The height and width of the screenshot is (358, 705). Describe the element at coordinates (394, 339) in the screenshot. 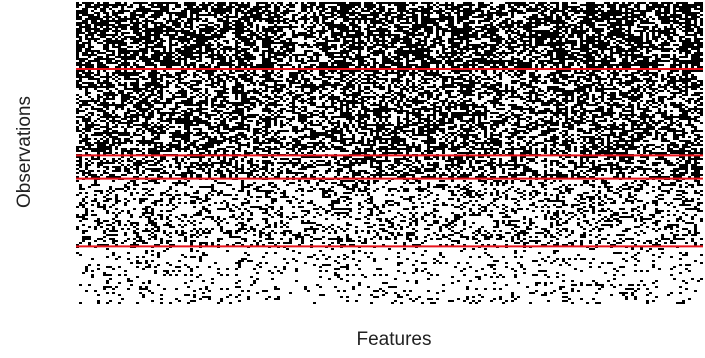

I see `x-axis-label: Features` at that location.